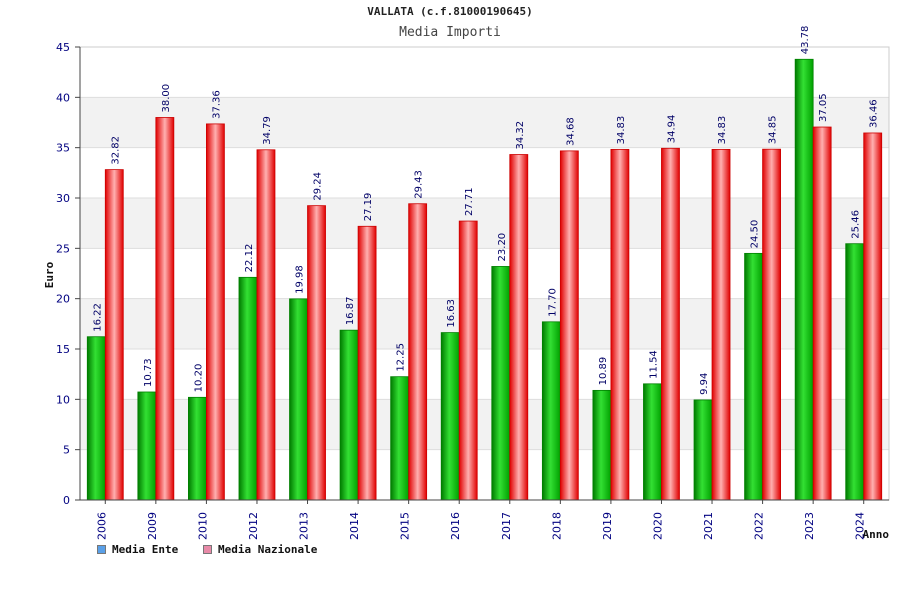 The image size is (900, 600). I want to click on y-tick-label: 10, so click(63, 399).